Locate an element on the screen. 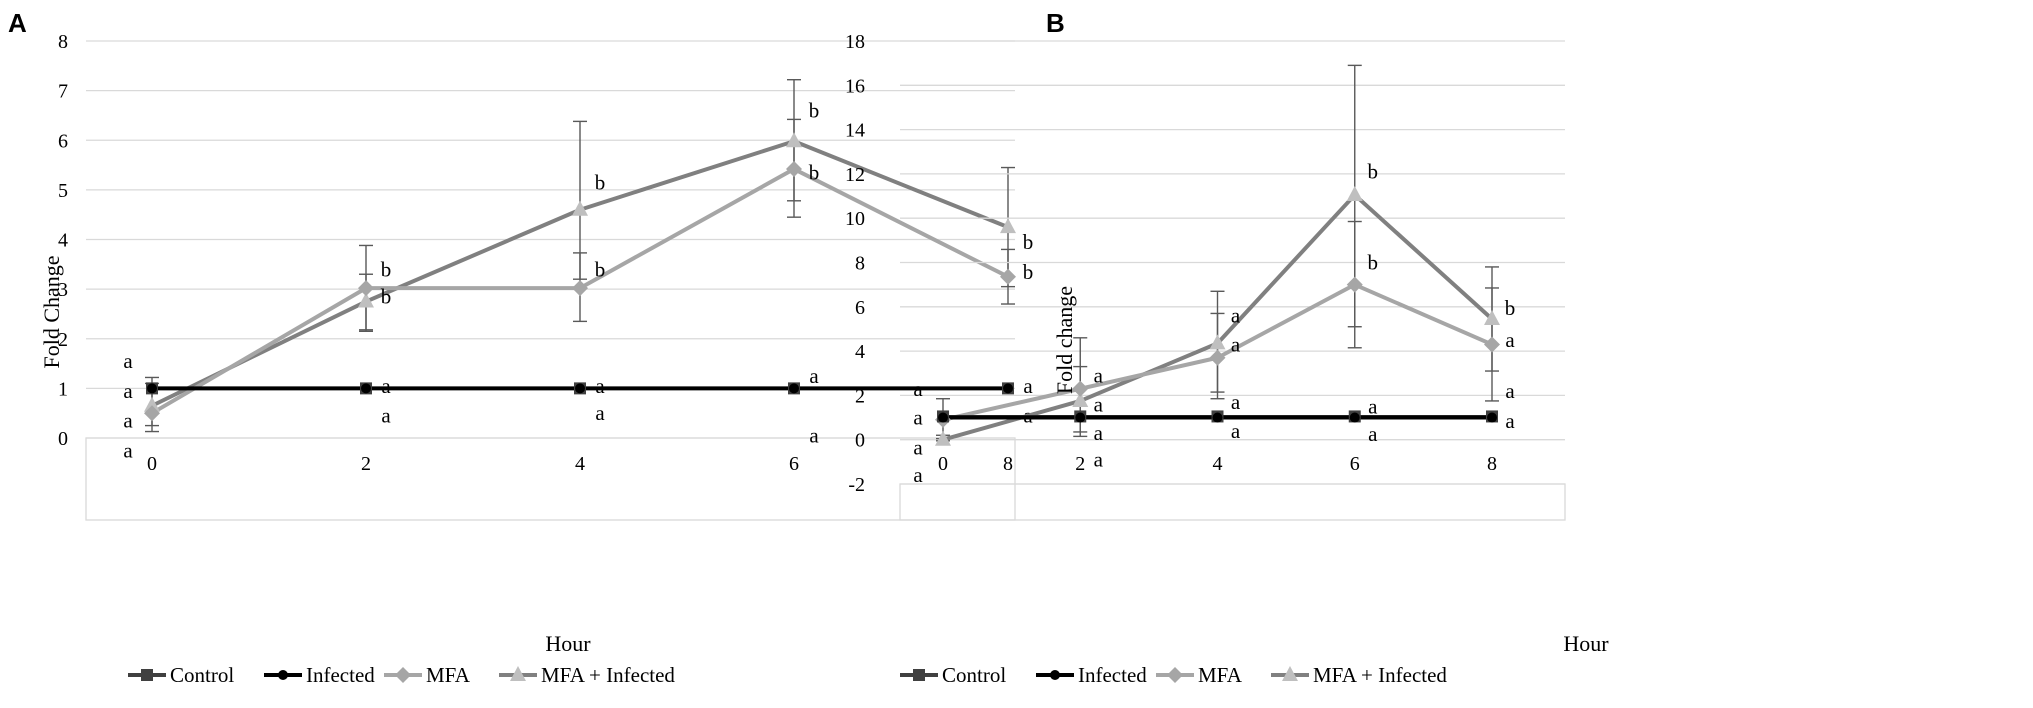 The image size is (2033, 708). panel-b-y-tick-label: 14 is located at coordinates (855, 131).